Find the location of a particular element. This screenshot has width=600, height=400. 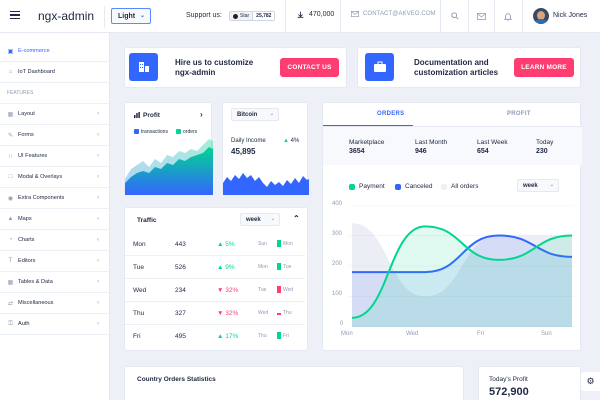

stat-value: 230 is located at coordinates (542, 151).